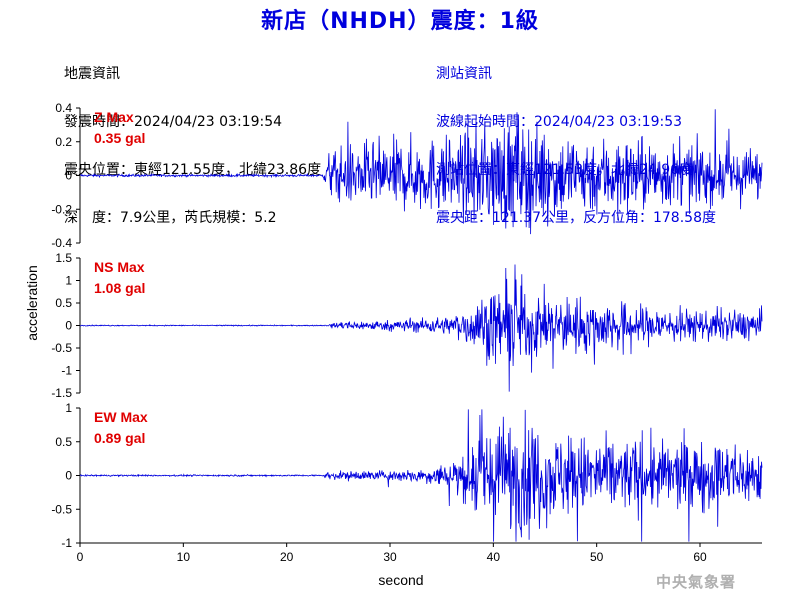  Describe the element at coordinates (63, 258) in the screenshot. I see `y-tick-label: 1.5` at that location.